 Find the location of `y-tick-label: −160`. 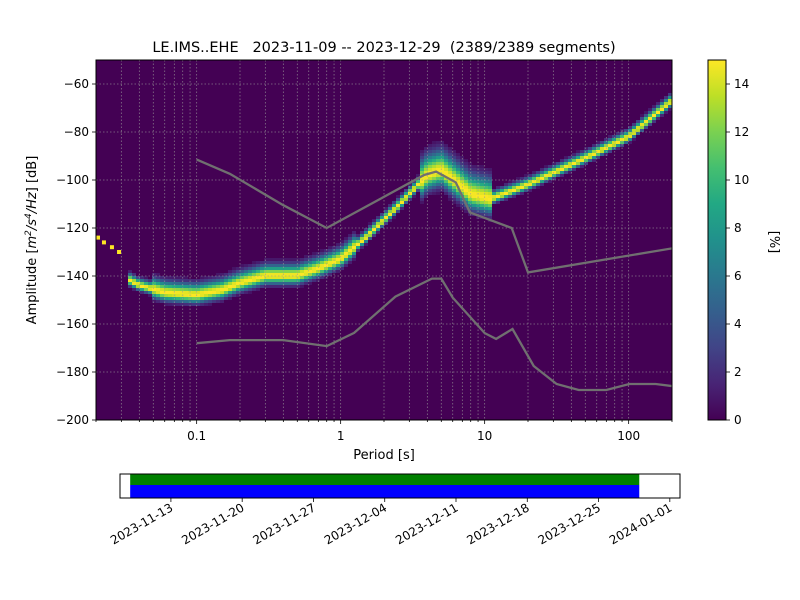

y-tick-label: −160 is located at coordinates (72, 324).